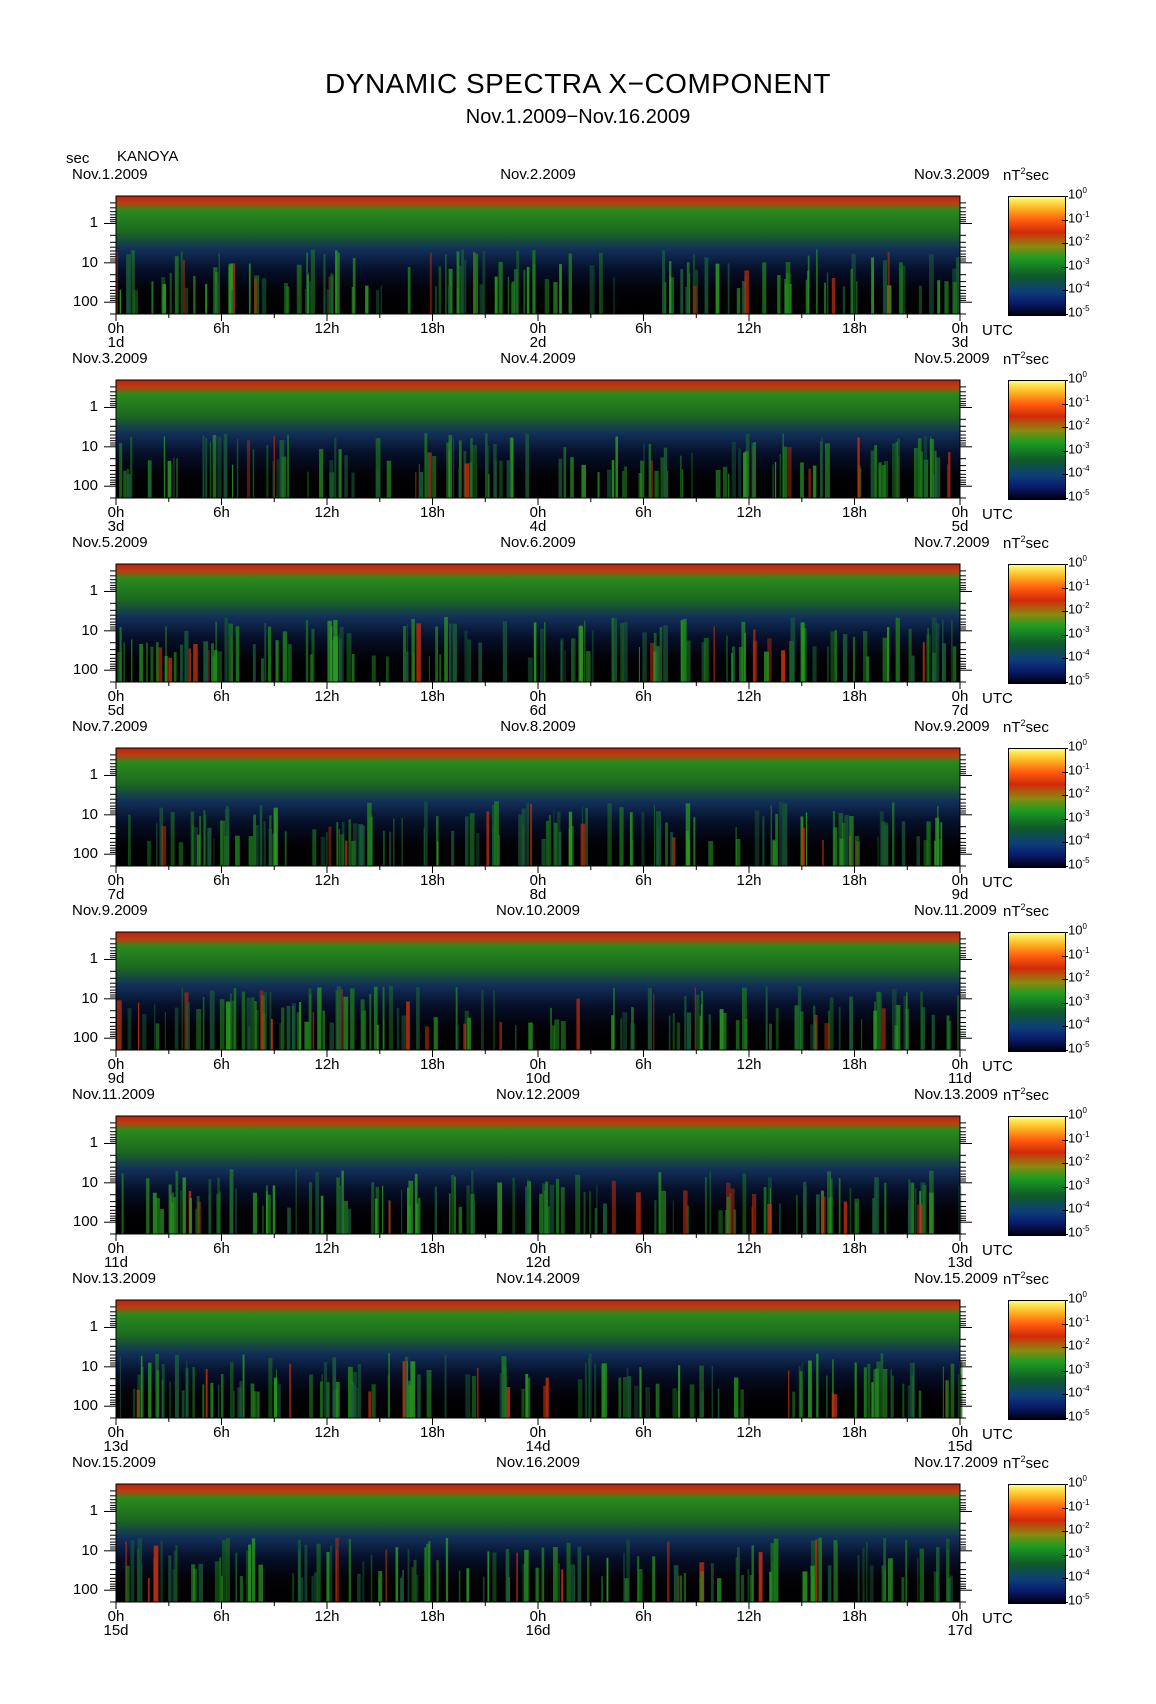 This screenshot has width=1156, height=1704. Describe the element at coordinates (1077, 746) in the screenshot. I see `colorbar-label: 10⁰` at that location.